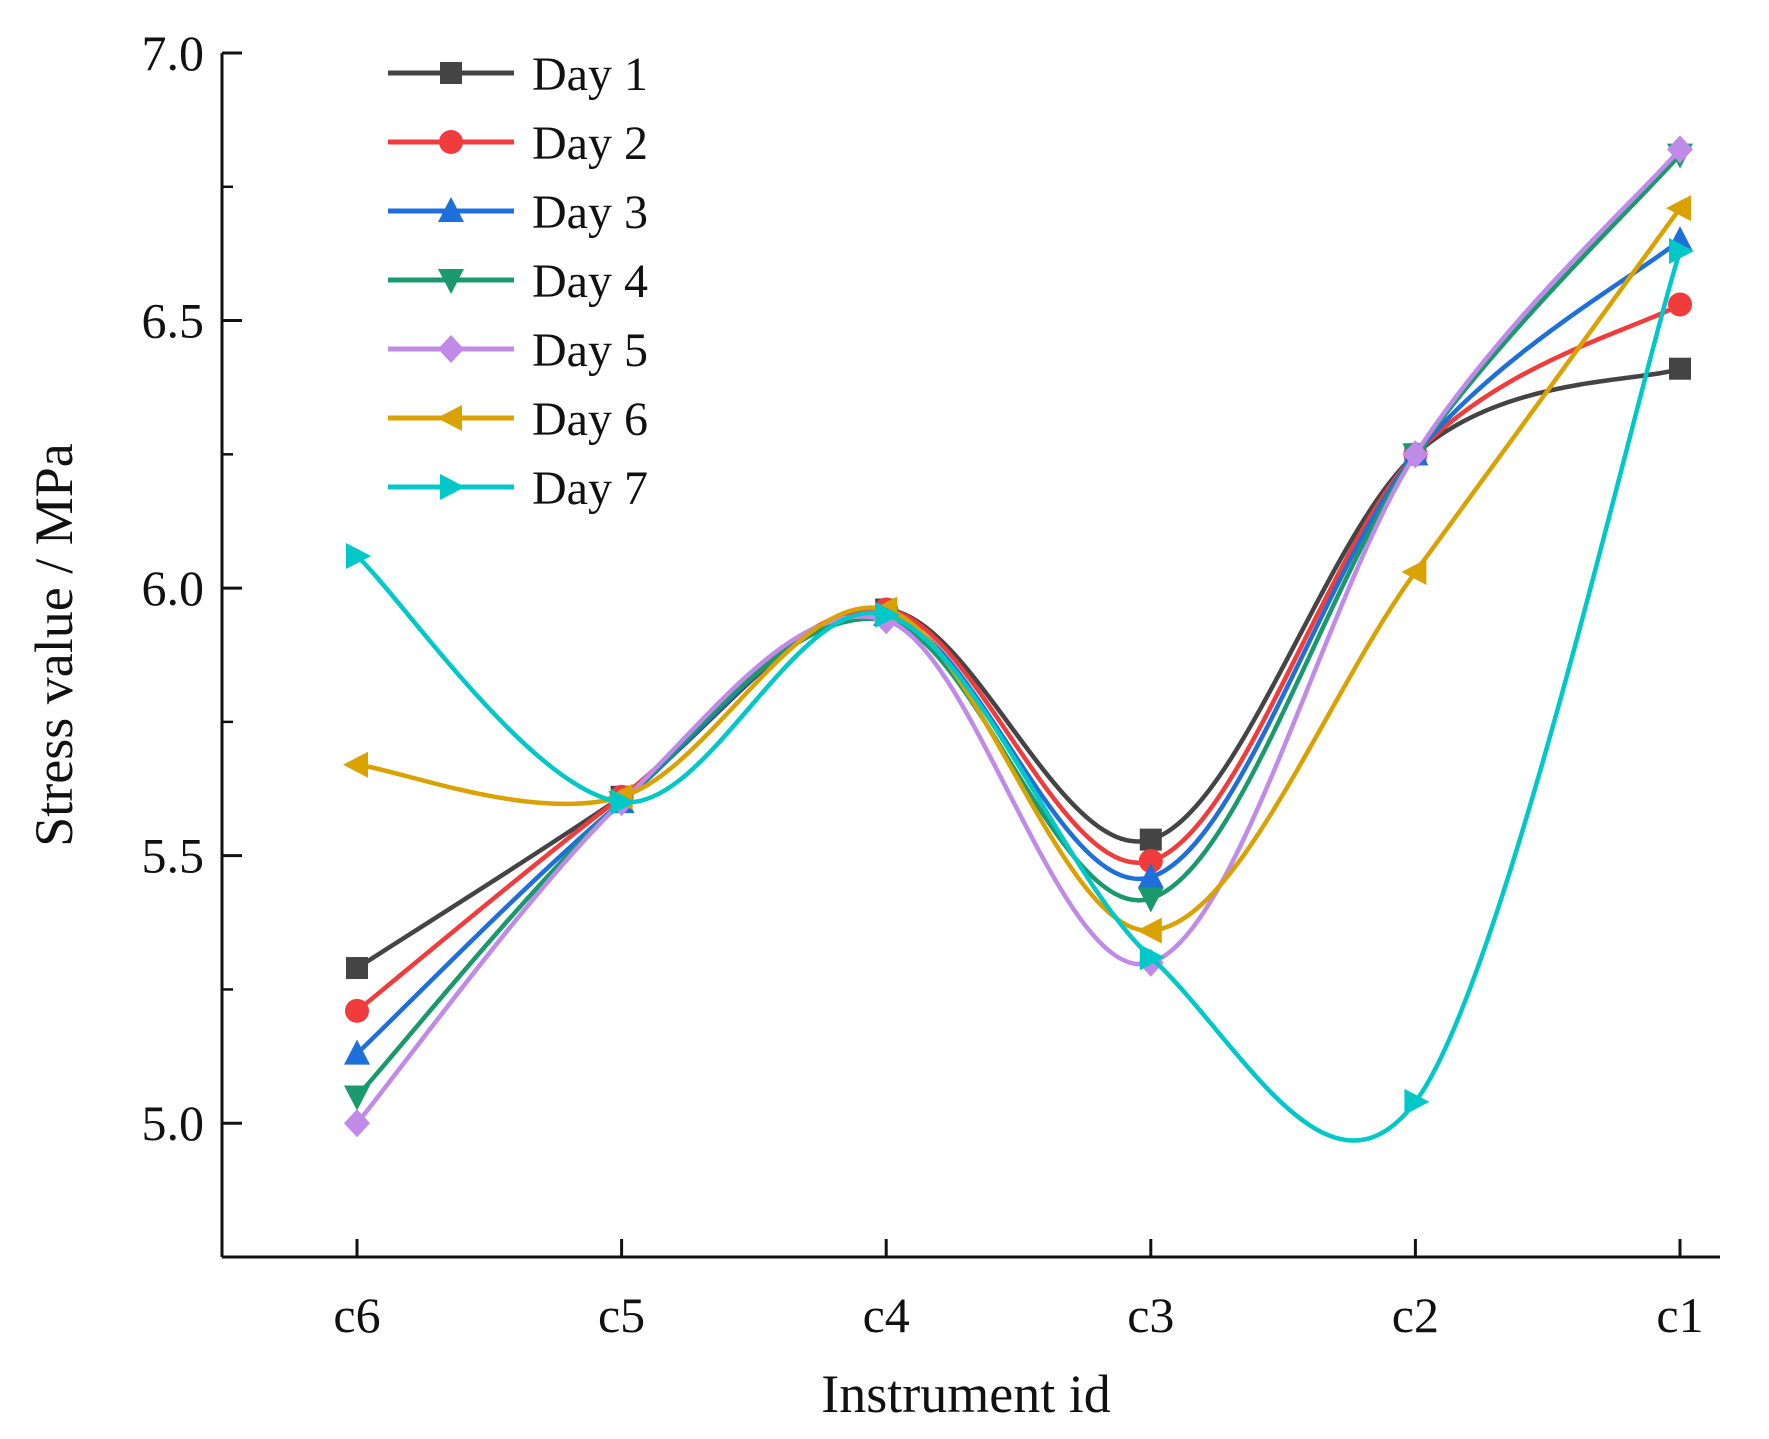 This screenshot has height=1439, width=1769. I want to click on legend-item: Day 3, so click(518, 212).